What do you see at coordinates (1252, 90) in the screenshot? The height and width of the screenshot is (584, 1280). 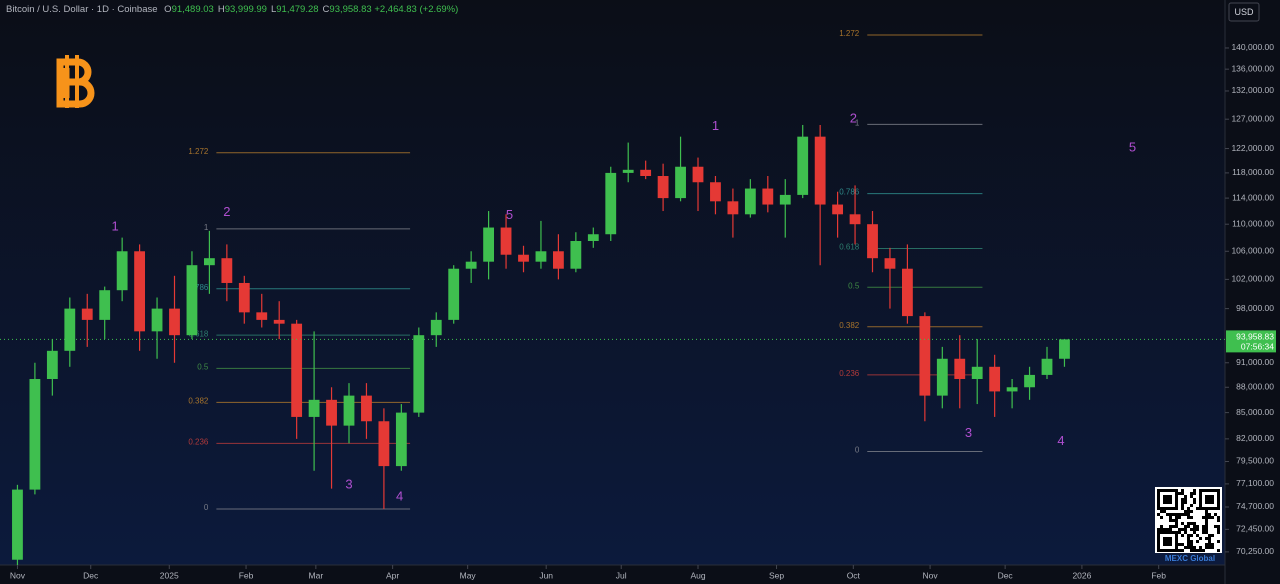 I see `y-tick-label: 132,000.00` at bounding box center [1252, 90].